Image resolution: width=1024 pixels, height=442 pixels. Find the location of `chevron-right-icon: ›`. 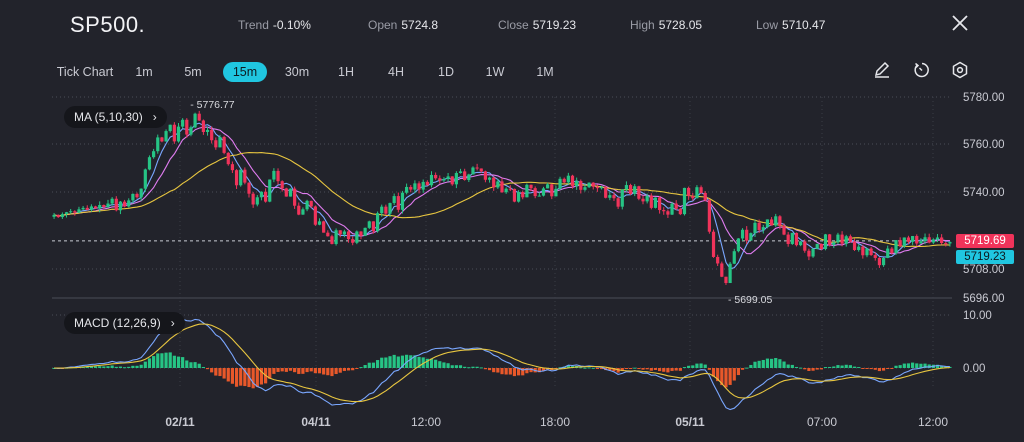

chevron-right-icon: › is located at coordinates (154, 117).